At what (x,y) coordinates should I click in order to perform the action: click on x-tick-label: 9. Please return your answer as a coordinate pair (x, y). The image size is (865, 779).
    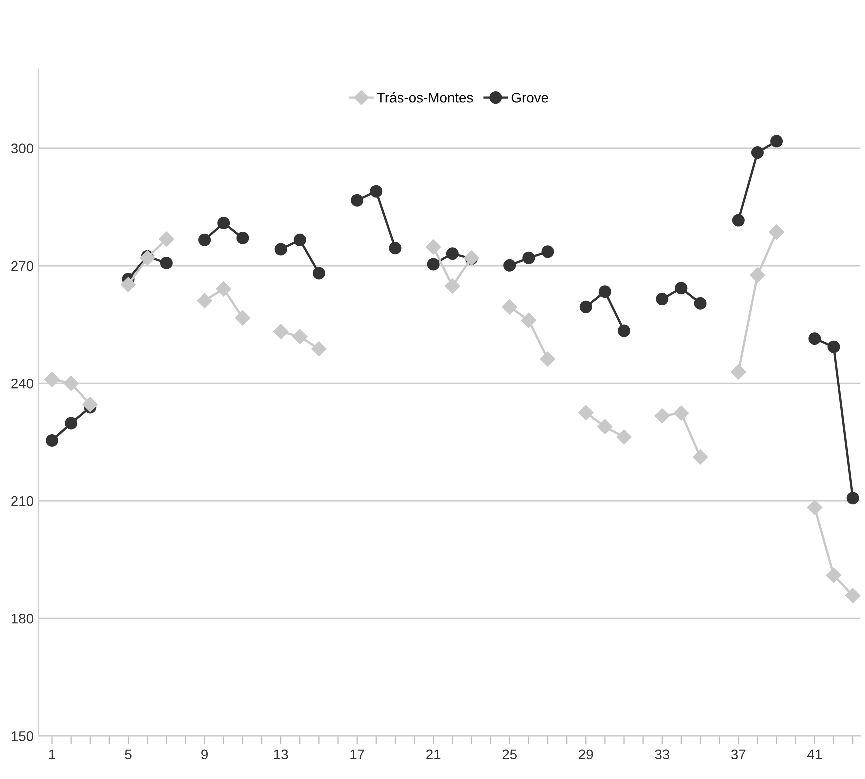
    Looking at the image, I should click on (205, 755).